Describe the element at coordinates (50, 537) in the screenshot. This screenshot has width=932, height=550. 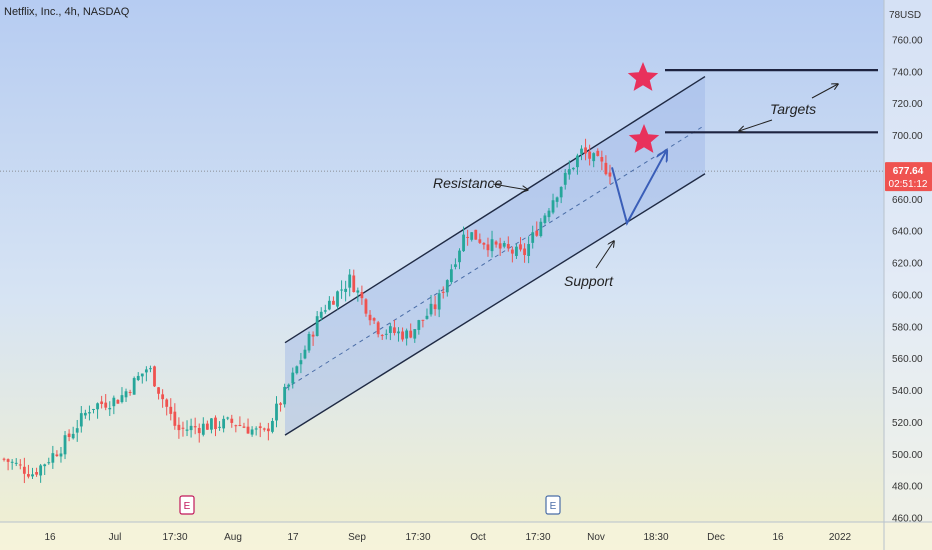
I see `x-tick-label: 16` at that location.